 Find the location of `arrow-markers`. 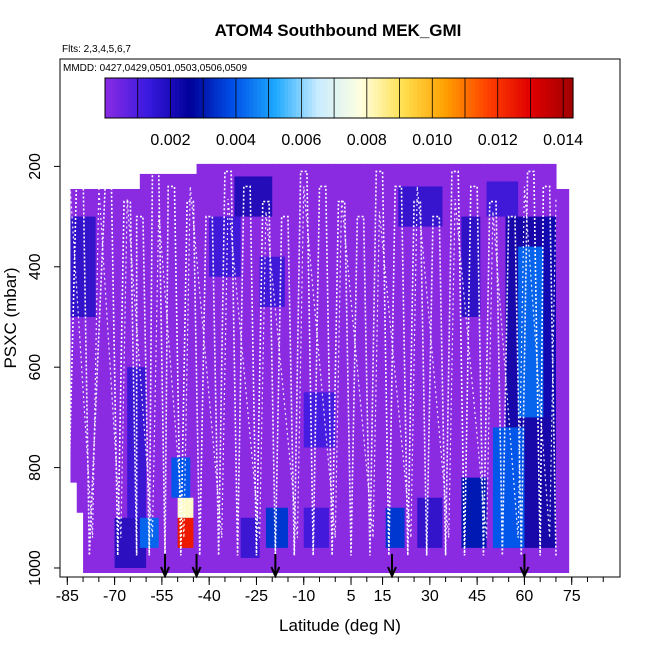

arrow-markers is located at coordinates (345, 566).